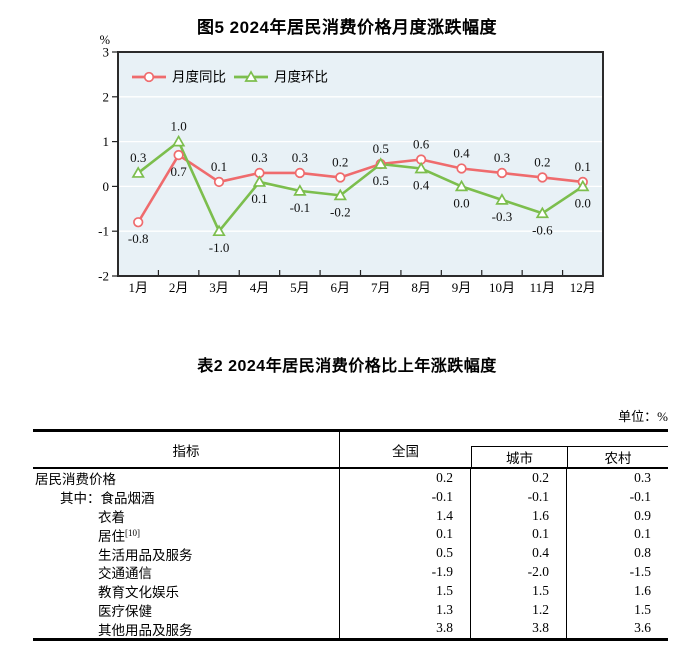  I want to click on table-row: 医疗保健 1.3 1.2 1.5, so click(350, 610).